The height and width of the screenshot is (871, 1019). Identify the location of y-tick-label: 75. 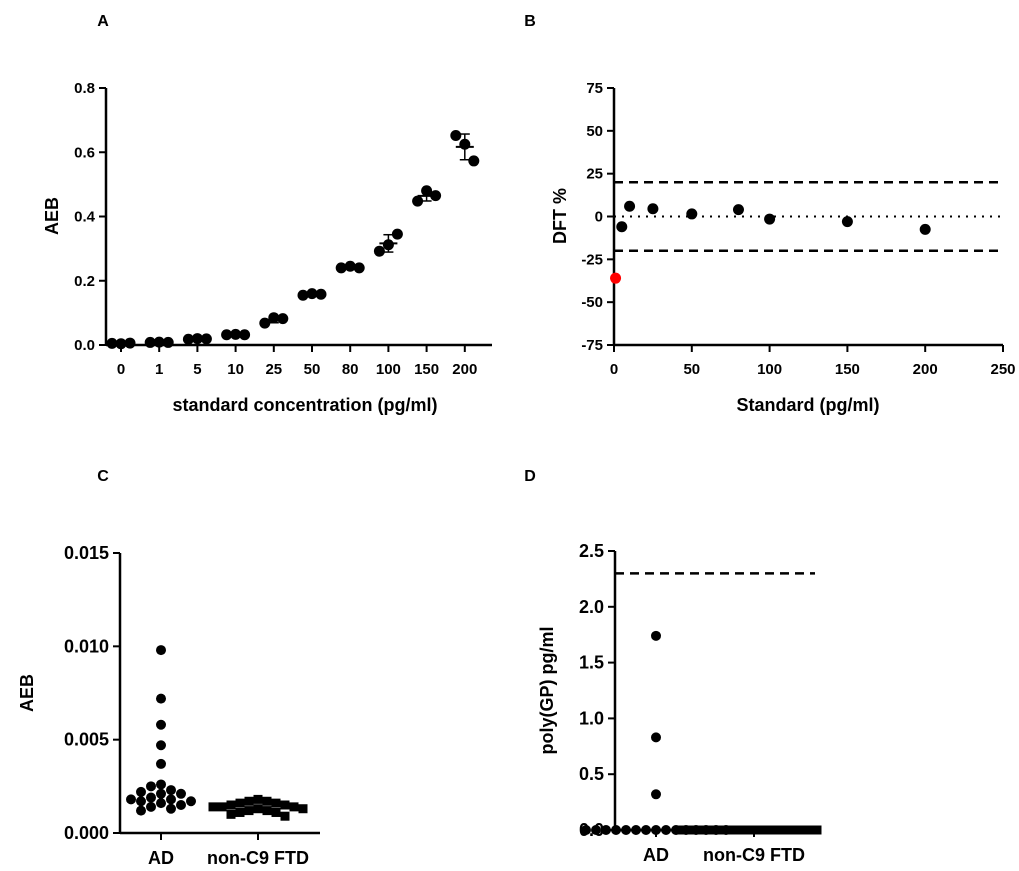
(594, 88).